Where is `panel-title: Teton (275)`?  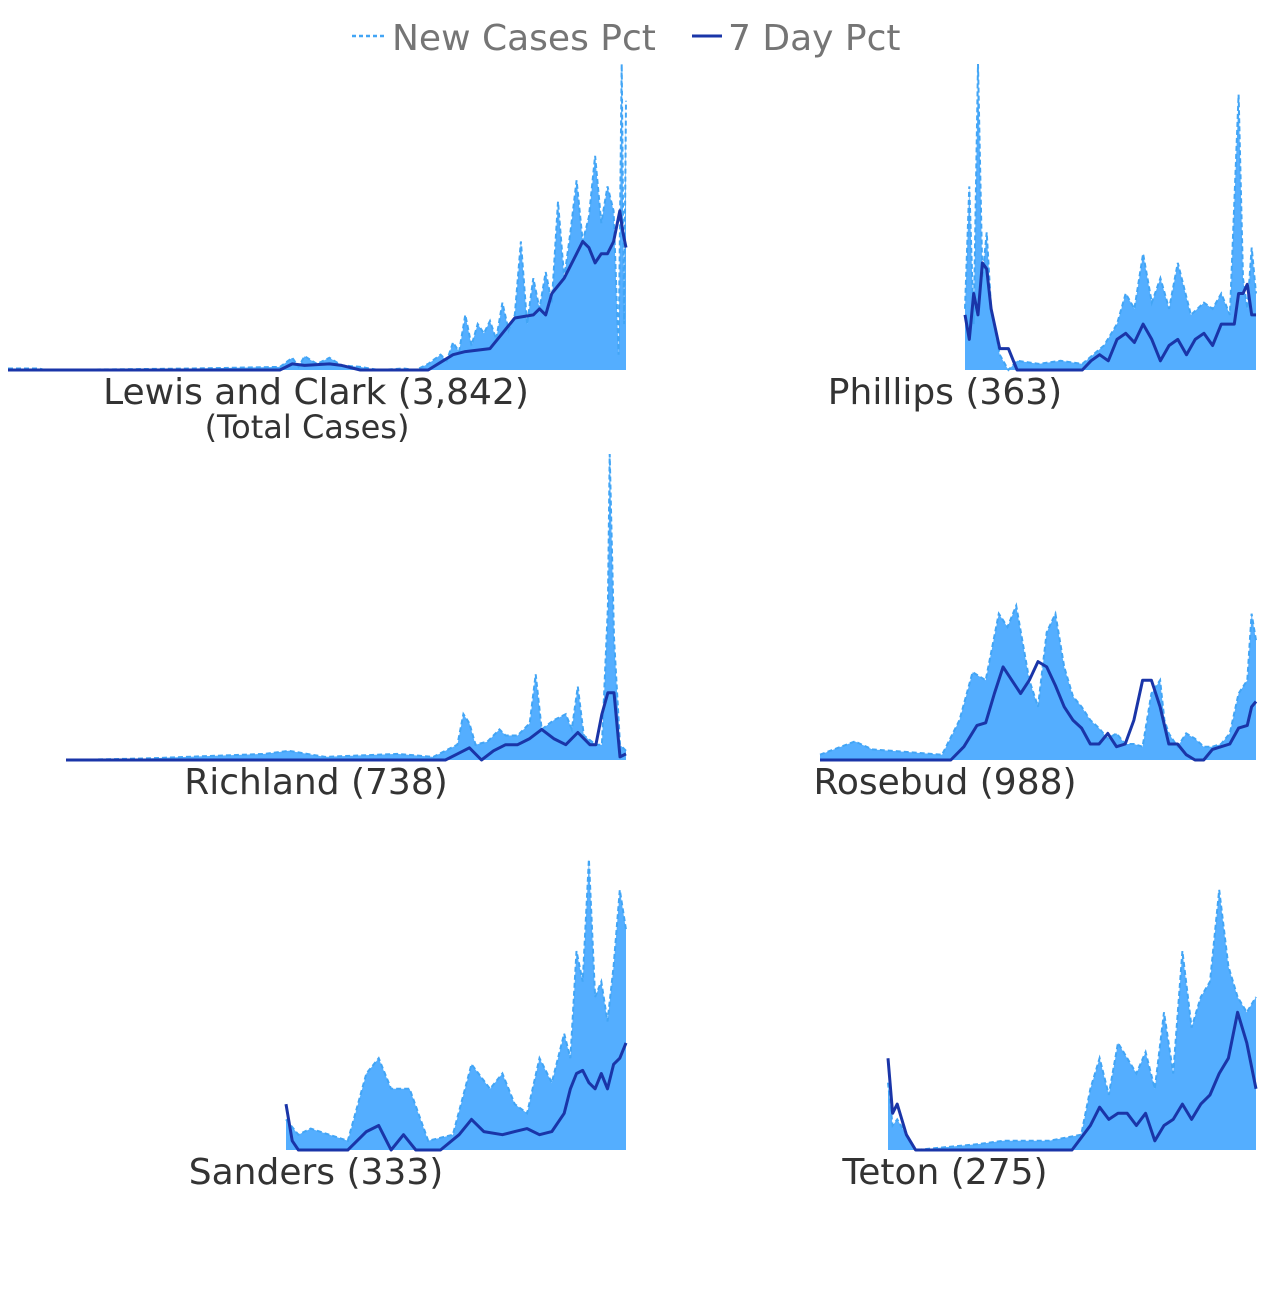
panel-title: Teton (275) is located at coordinates (944, 1172).